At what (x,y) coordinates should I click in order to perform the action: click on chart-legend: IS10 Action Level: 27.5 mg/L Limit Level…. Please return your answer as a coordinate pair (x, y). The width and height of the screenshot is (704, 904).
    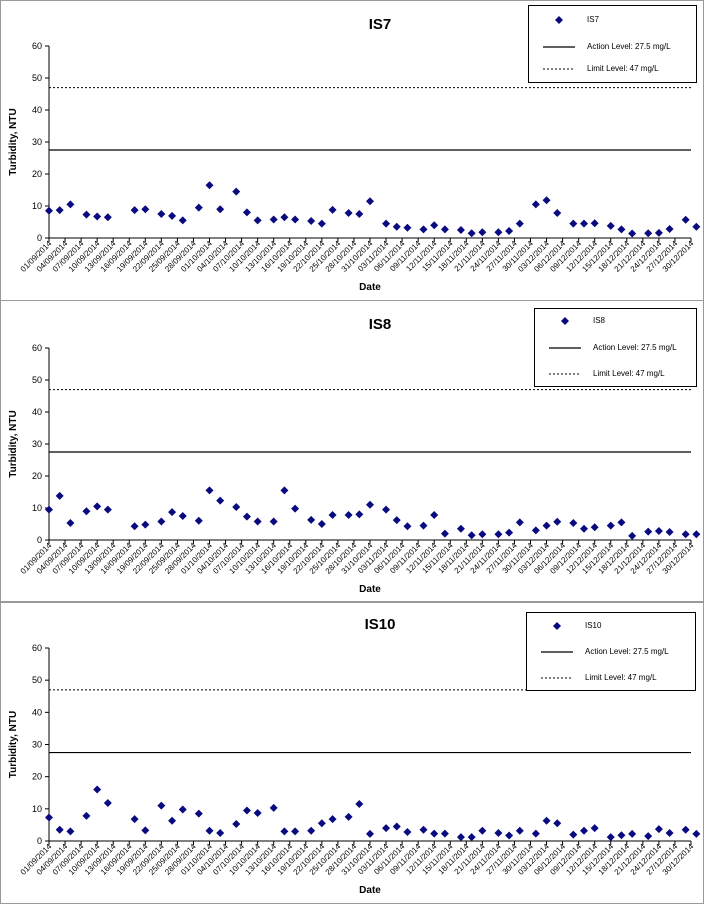
    Looking at the image, I should click on (611, 651).